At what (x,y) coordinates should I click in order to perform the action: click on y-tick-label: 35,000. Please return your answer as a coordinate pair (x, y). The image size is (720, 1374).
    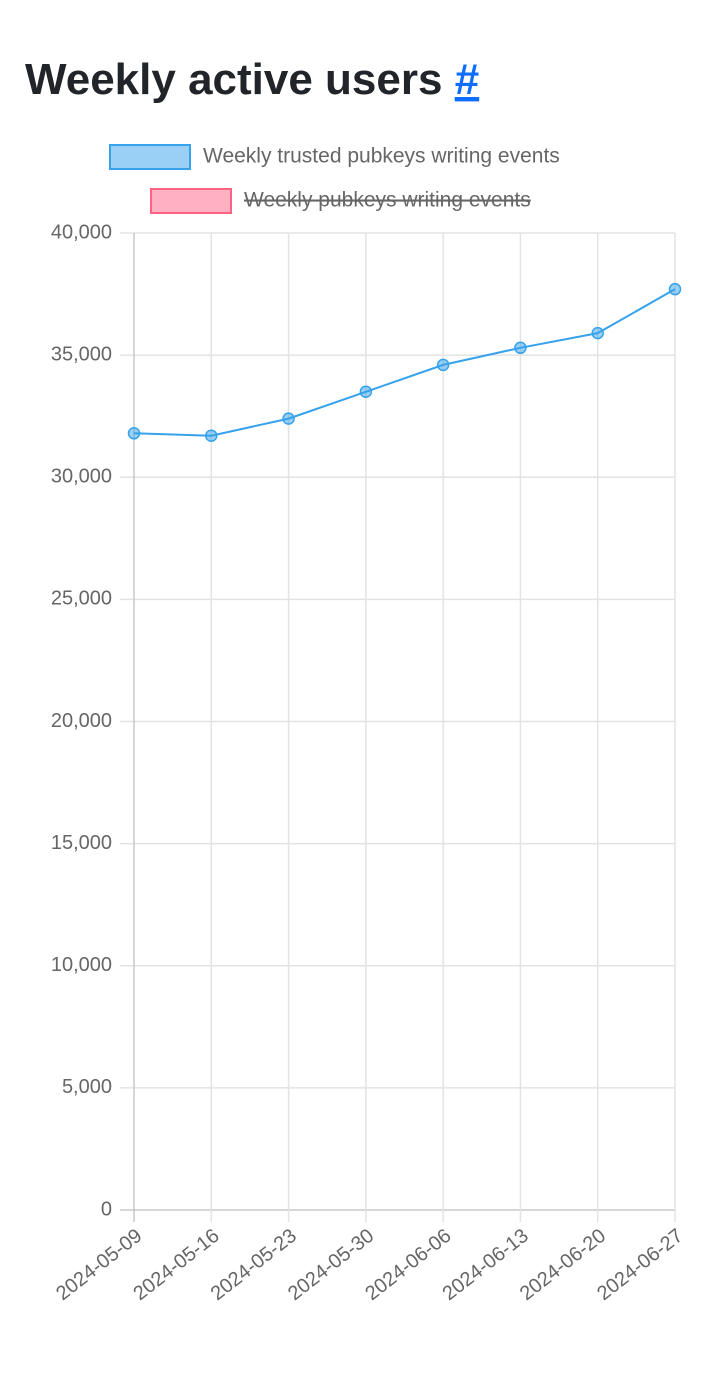
    Looking at the image, I should click on (81, 354).